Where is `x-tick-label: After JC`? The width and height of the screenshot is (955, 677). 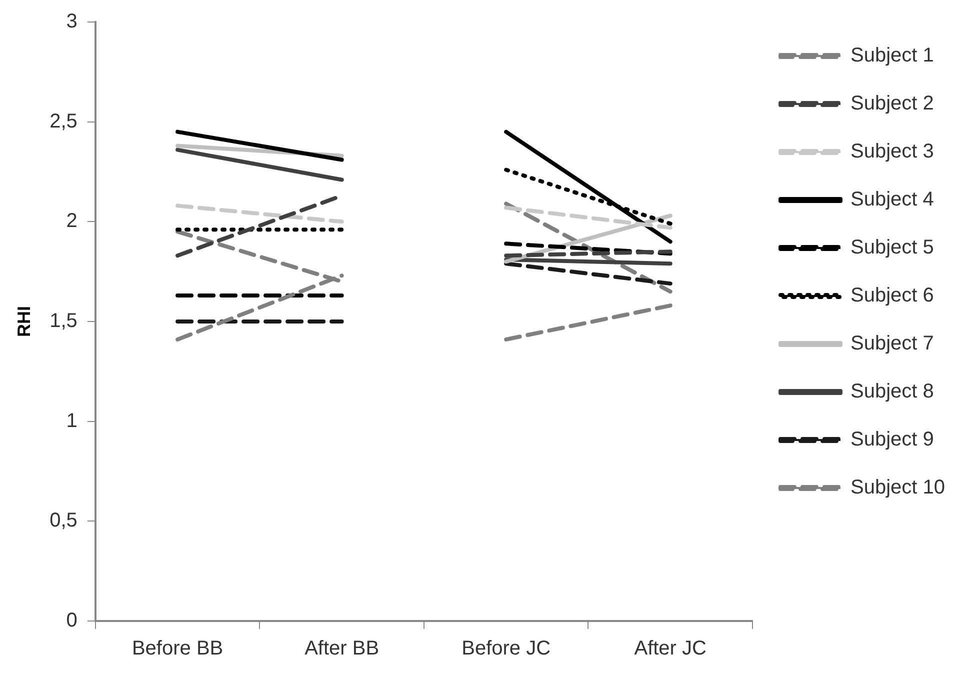 x-tick-label: After JC is located at coordinates (670, 649).